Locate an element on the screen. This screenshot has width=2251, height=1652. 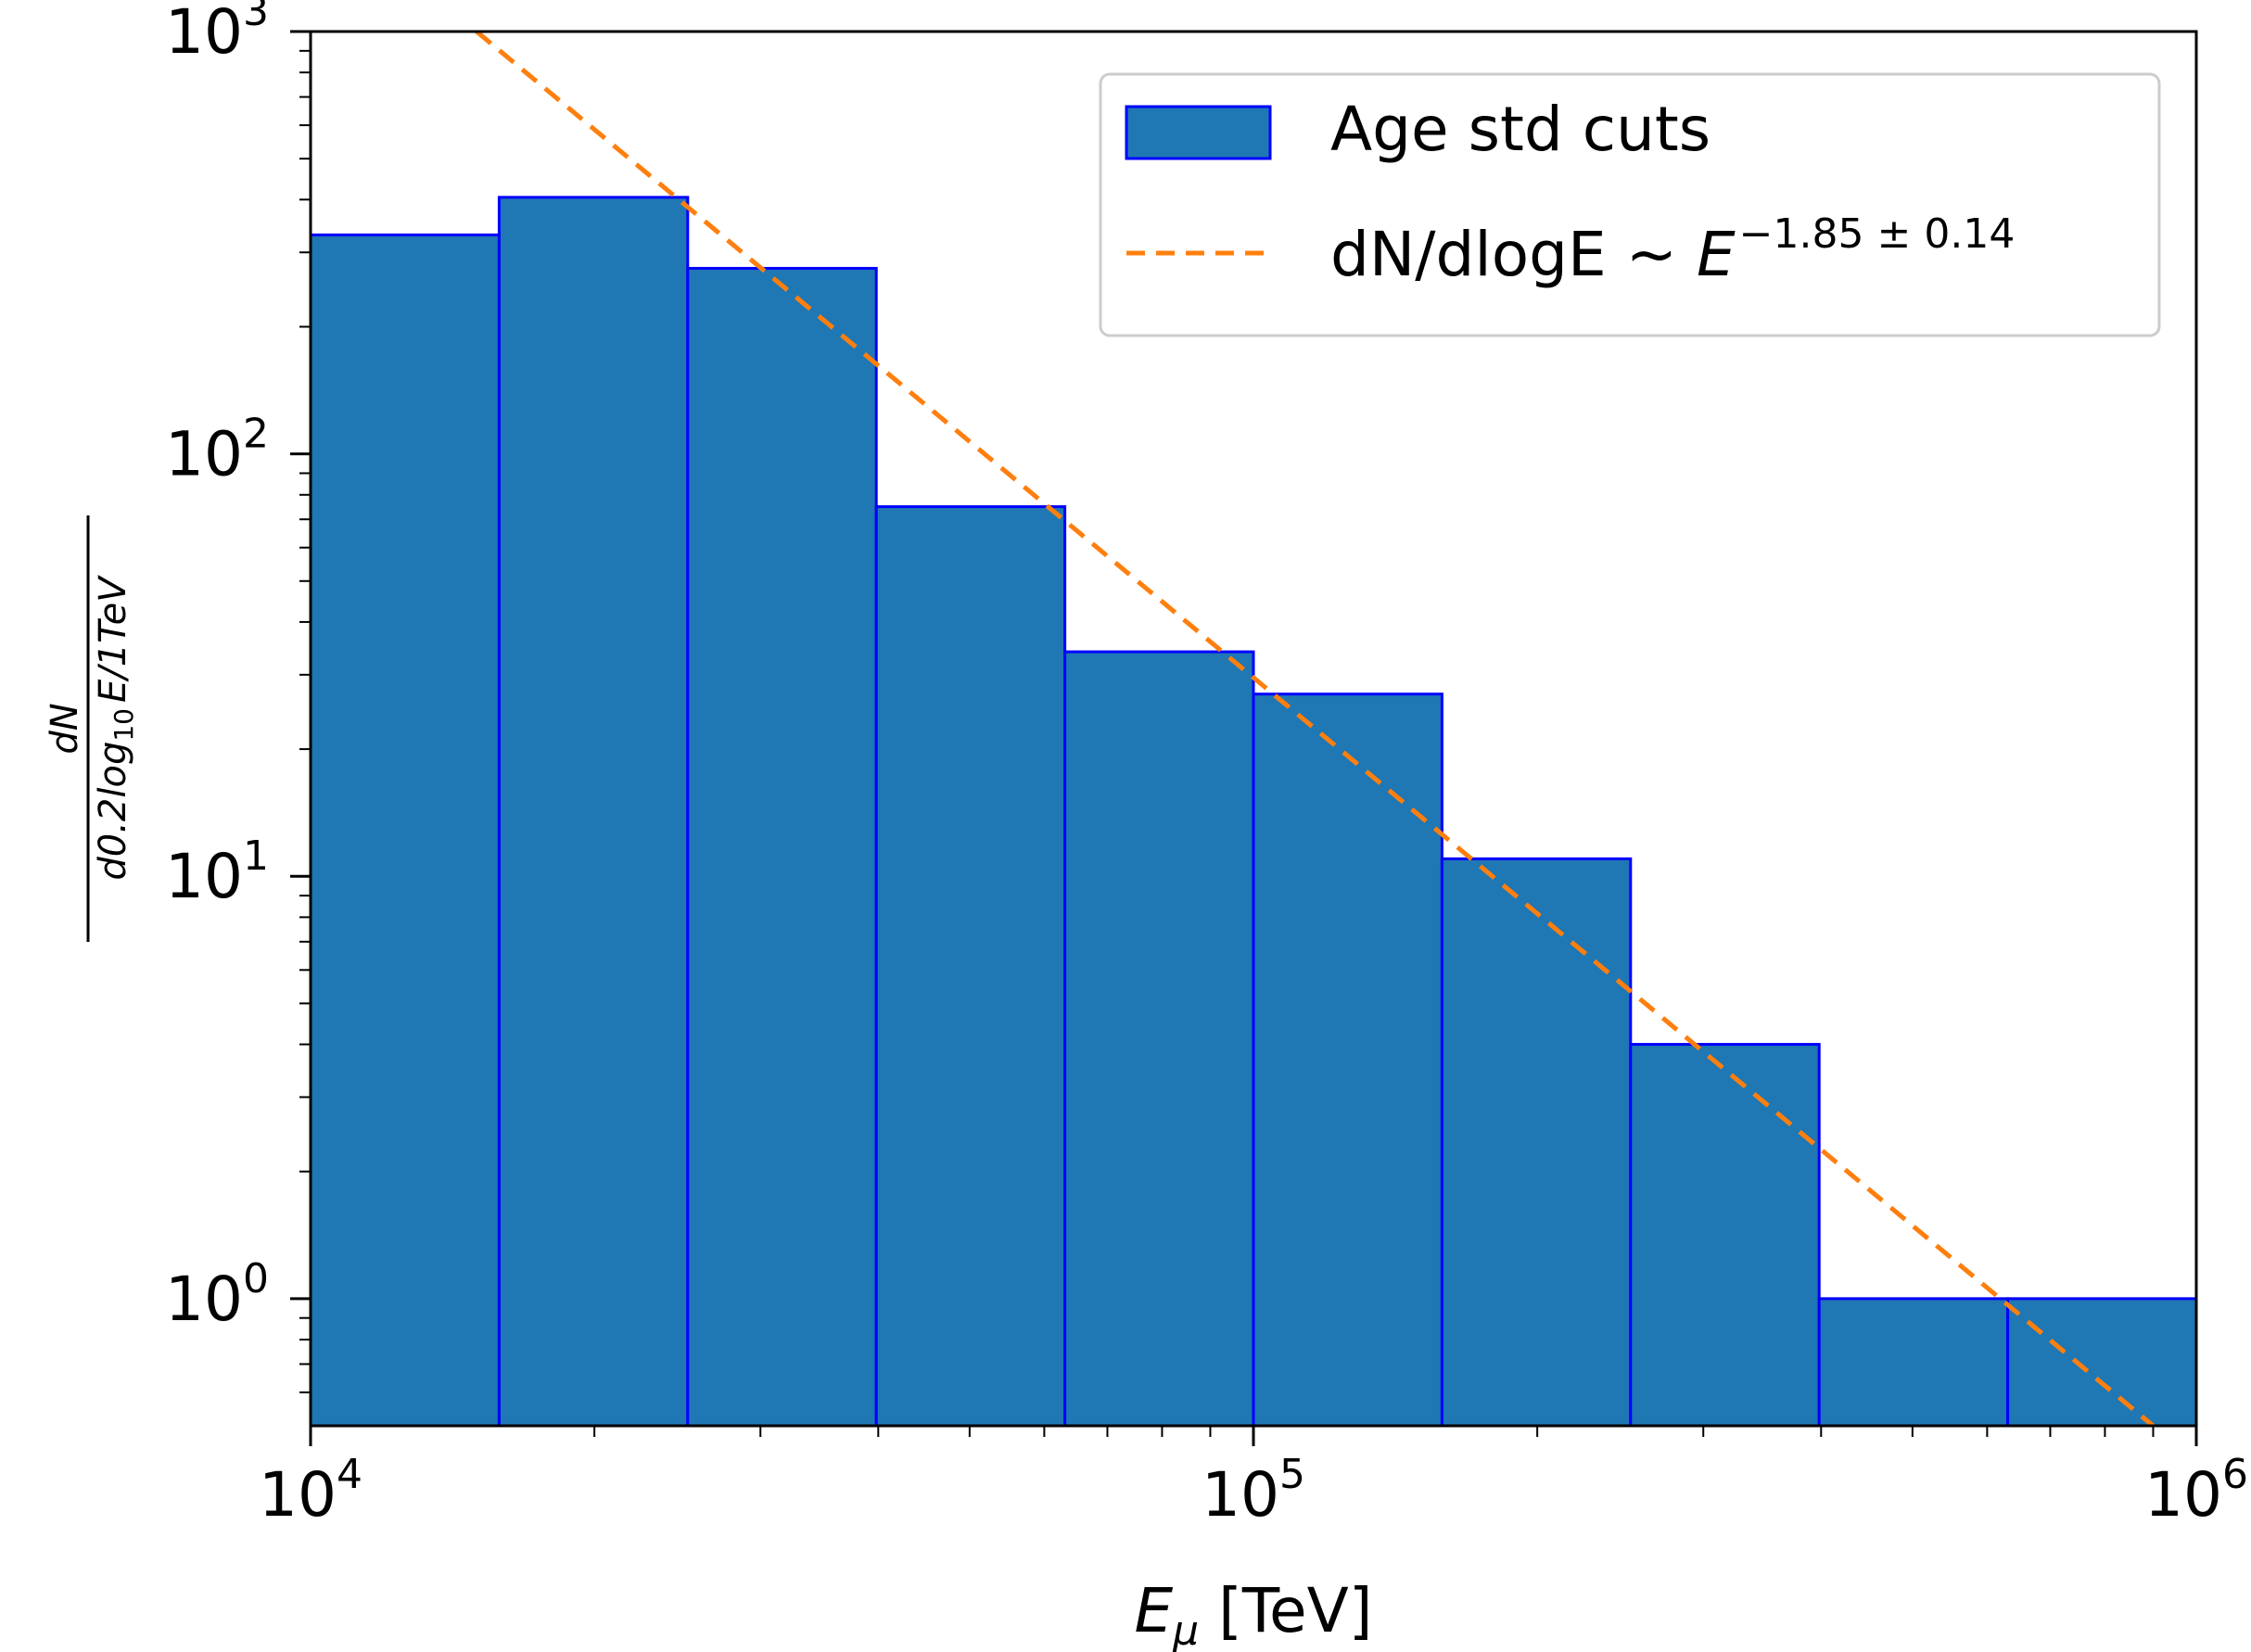
y-axis-label-numerator: dN is located at coordinates (65, 728).